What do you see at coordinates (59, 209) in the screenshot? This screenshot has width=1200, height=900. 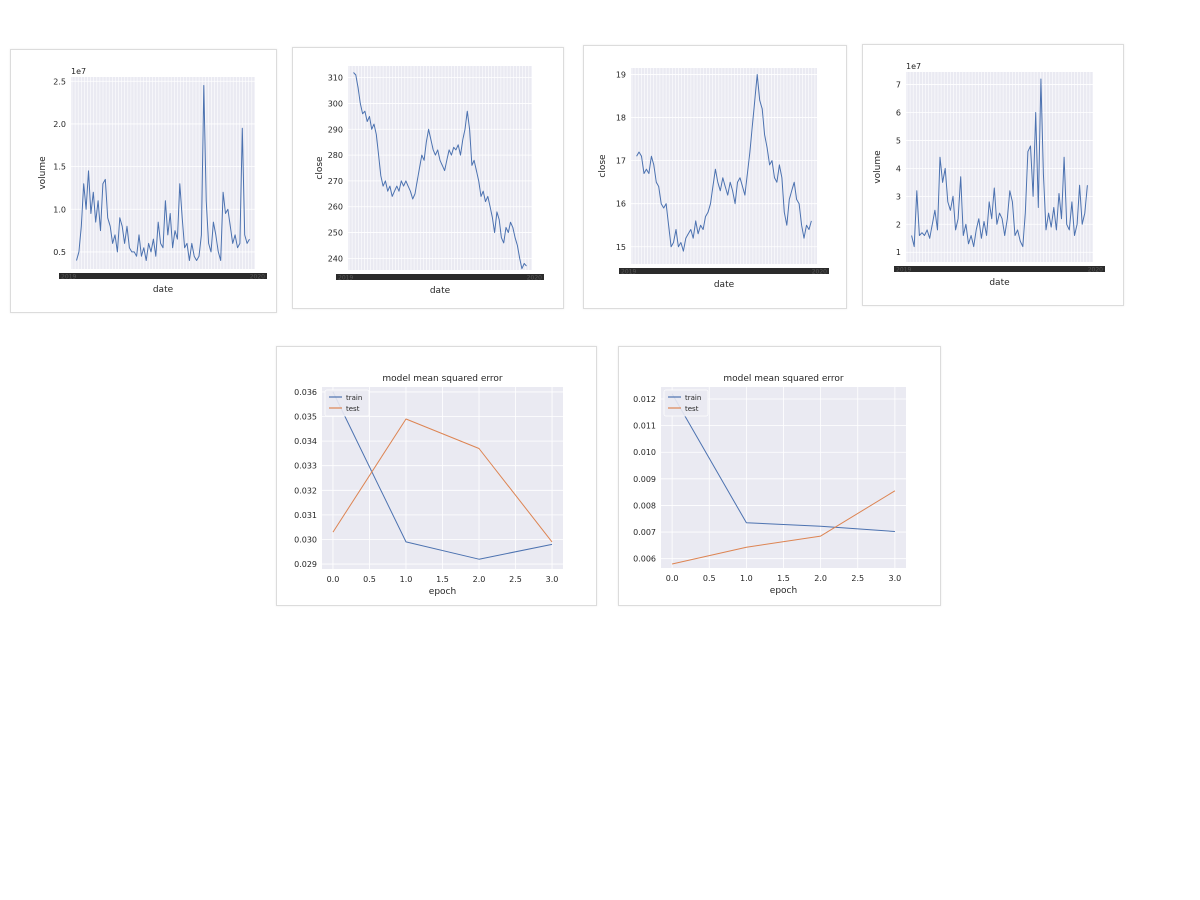 I see `y-tick-label: 1.0` at bounding box center [59, 209].